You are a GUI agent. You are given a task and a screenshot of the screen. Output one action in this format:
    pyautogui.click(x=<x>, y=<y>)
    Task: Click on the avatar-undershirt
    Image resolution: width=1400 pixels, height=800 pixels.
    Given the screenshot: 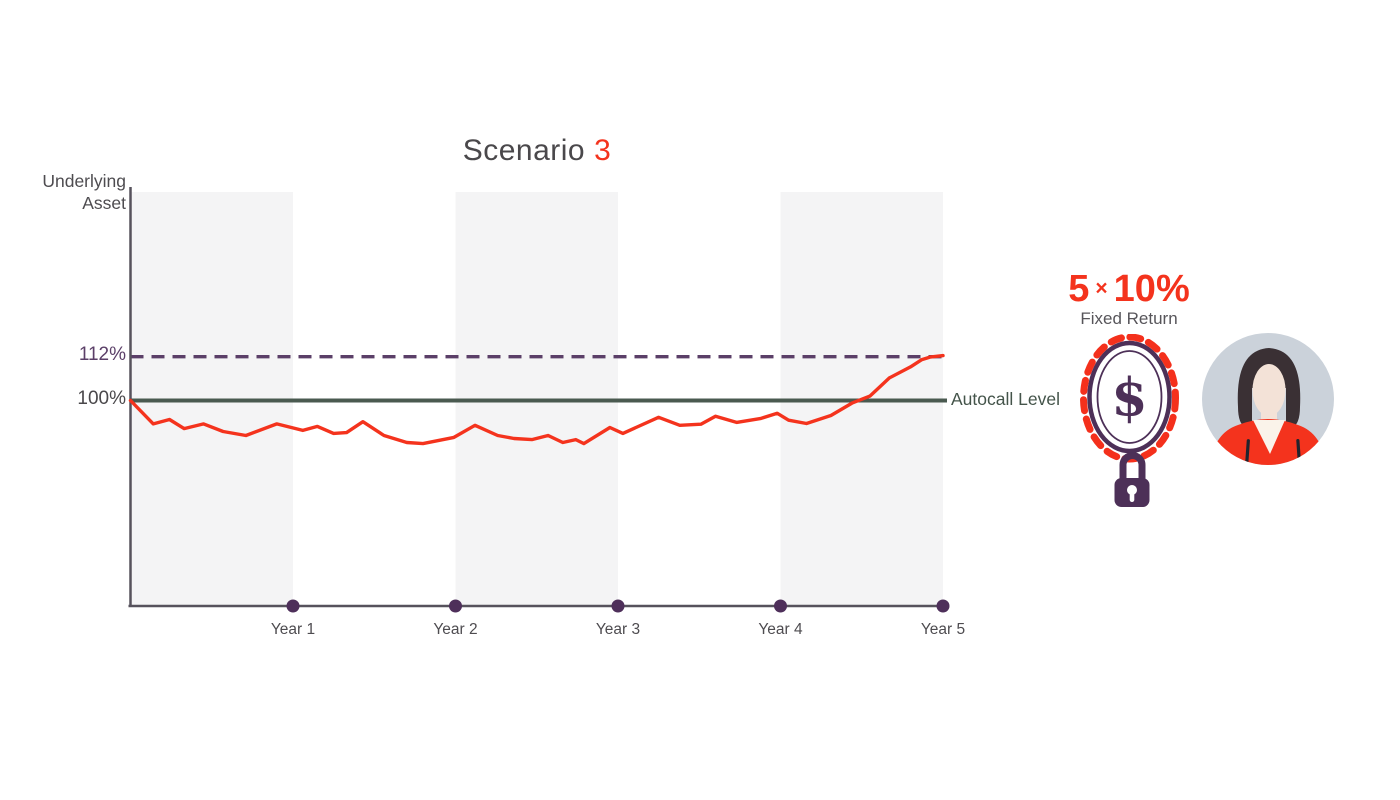 What is the action you would take?
    pyautogui.click(x=1269, y=437)
    